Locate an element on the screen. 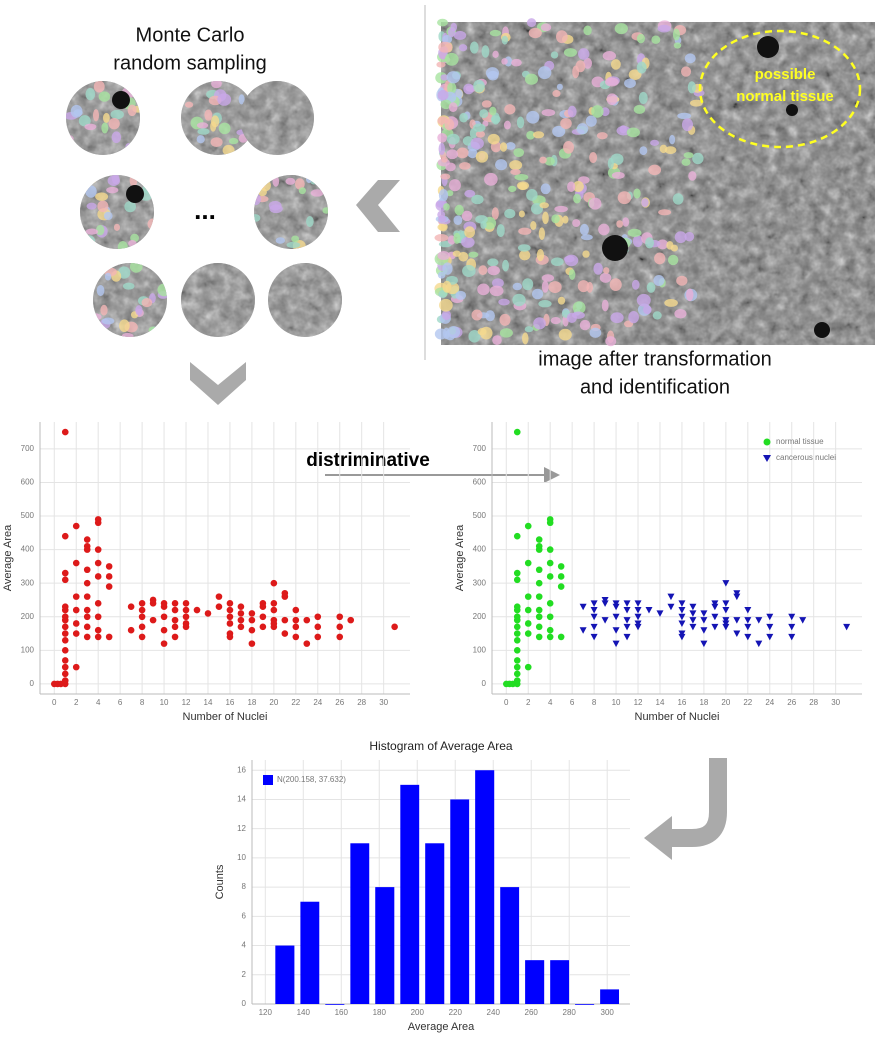  y-tick-label: 300 is located at coordinates (28, 582).